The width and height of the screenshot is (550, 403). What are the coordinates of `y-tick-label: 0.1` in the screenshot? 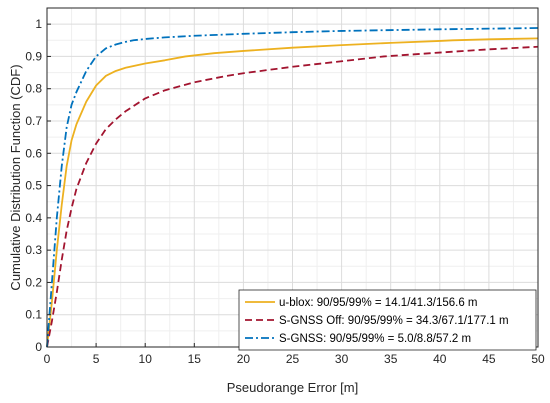 It's located at (33, 315).